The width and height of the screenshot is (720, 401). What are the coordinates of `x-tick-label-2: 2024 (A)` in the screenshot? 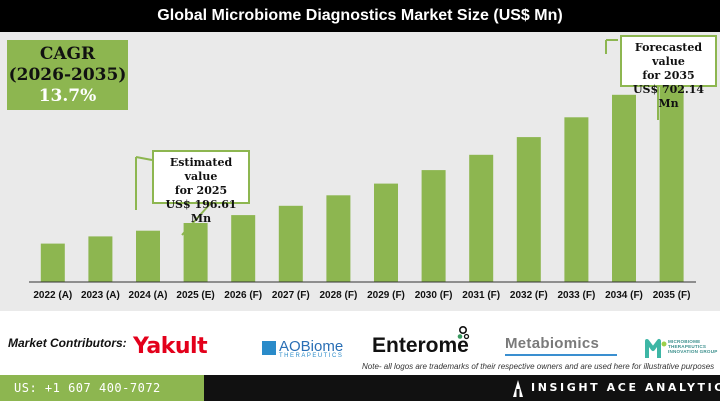 It's located at (148, 295).